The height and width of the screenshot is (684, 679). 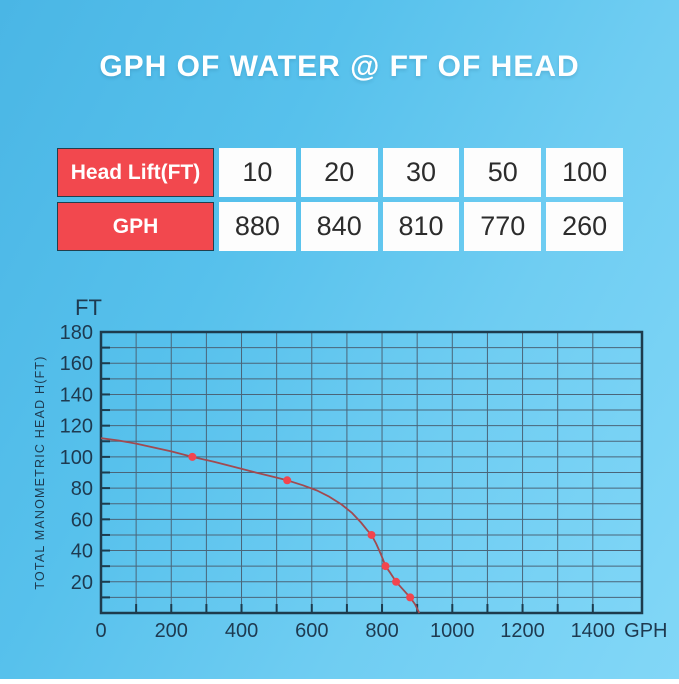 I want to click on y-tick-label: 100, so click(x=76, y=458).